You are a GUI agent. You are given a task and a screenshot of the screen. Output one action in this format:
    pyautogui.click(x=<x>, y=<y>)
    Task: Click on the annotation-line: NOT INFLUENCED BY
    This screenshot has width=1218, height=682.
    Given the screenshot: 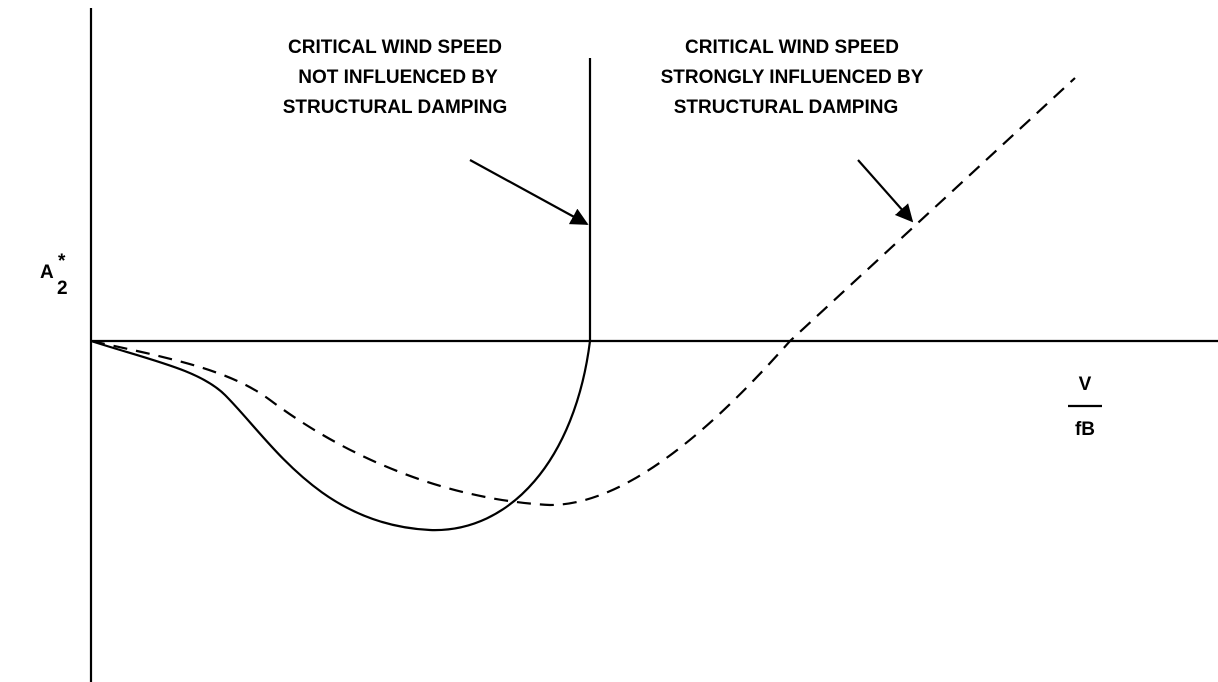 What is the action you would take?
    pyautogui.click(x=398, y=77)
    